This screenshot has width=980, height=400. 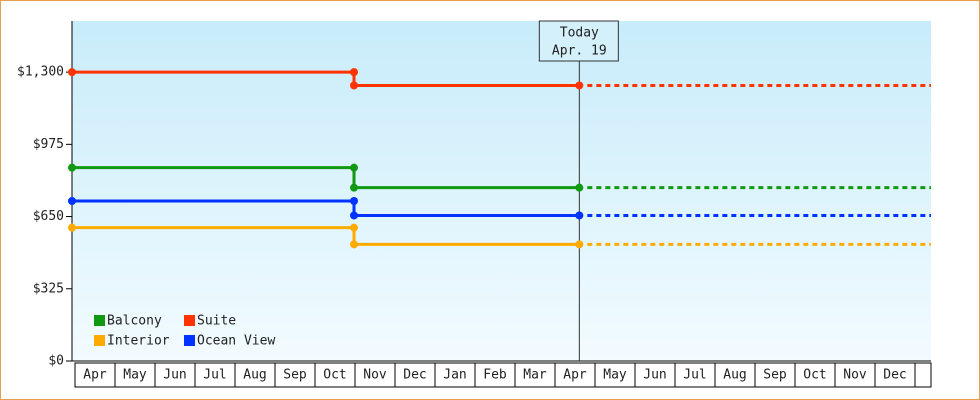 I want to click on legend-label: Balcony, so click(x=134, y=321).